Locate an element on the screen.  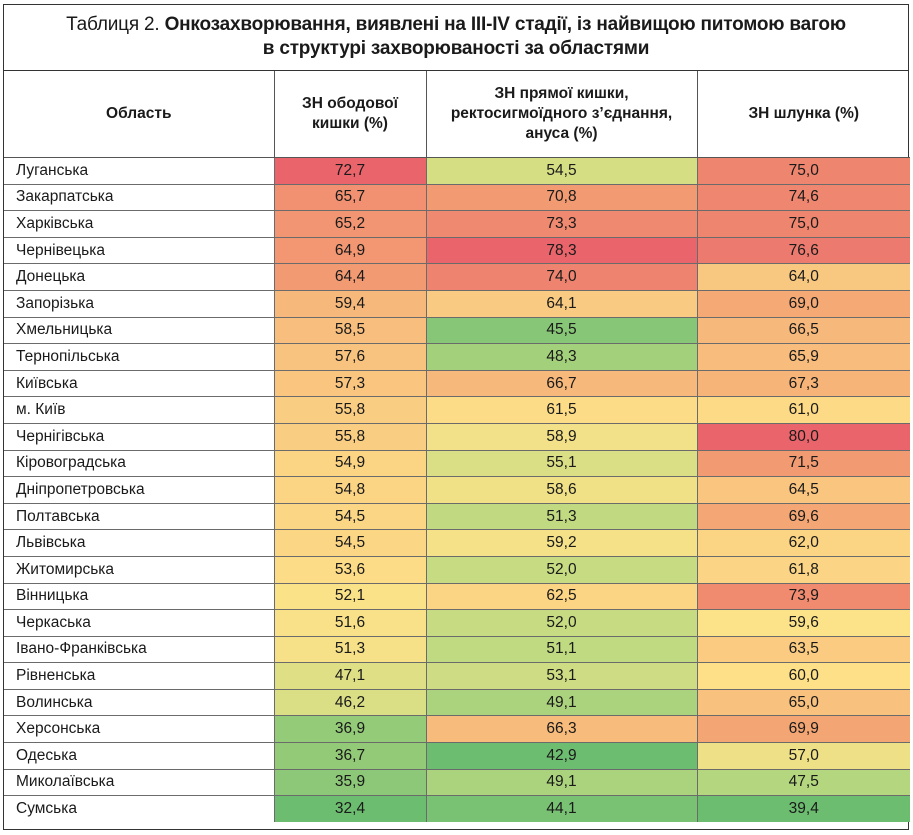
colon-cell: 65,7 is located at coordinates (350, 197).